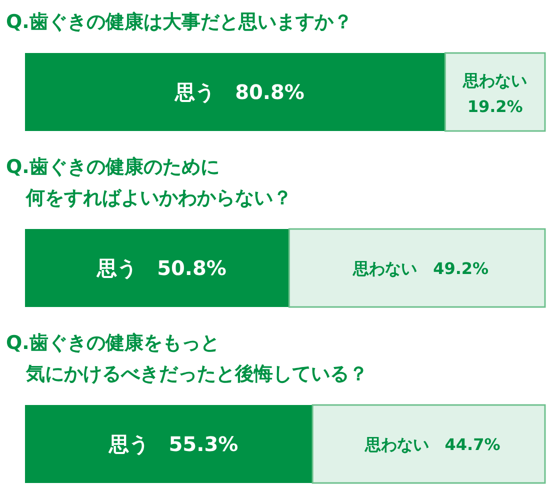 The image size is (547, 501). What do you see at coordinates (179, 22) in the screenshot?
I see `chart-title: Q.歯ぐきの健康は大事だと思いますか？` at bounding box center [179, 22].